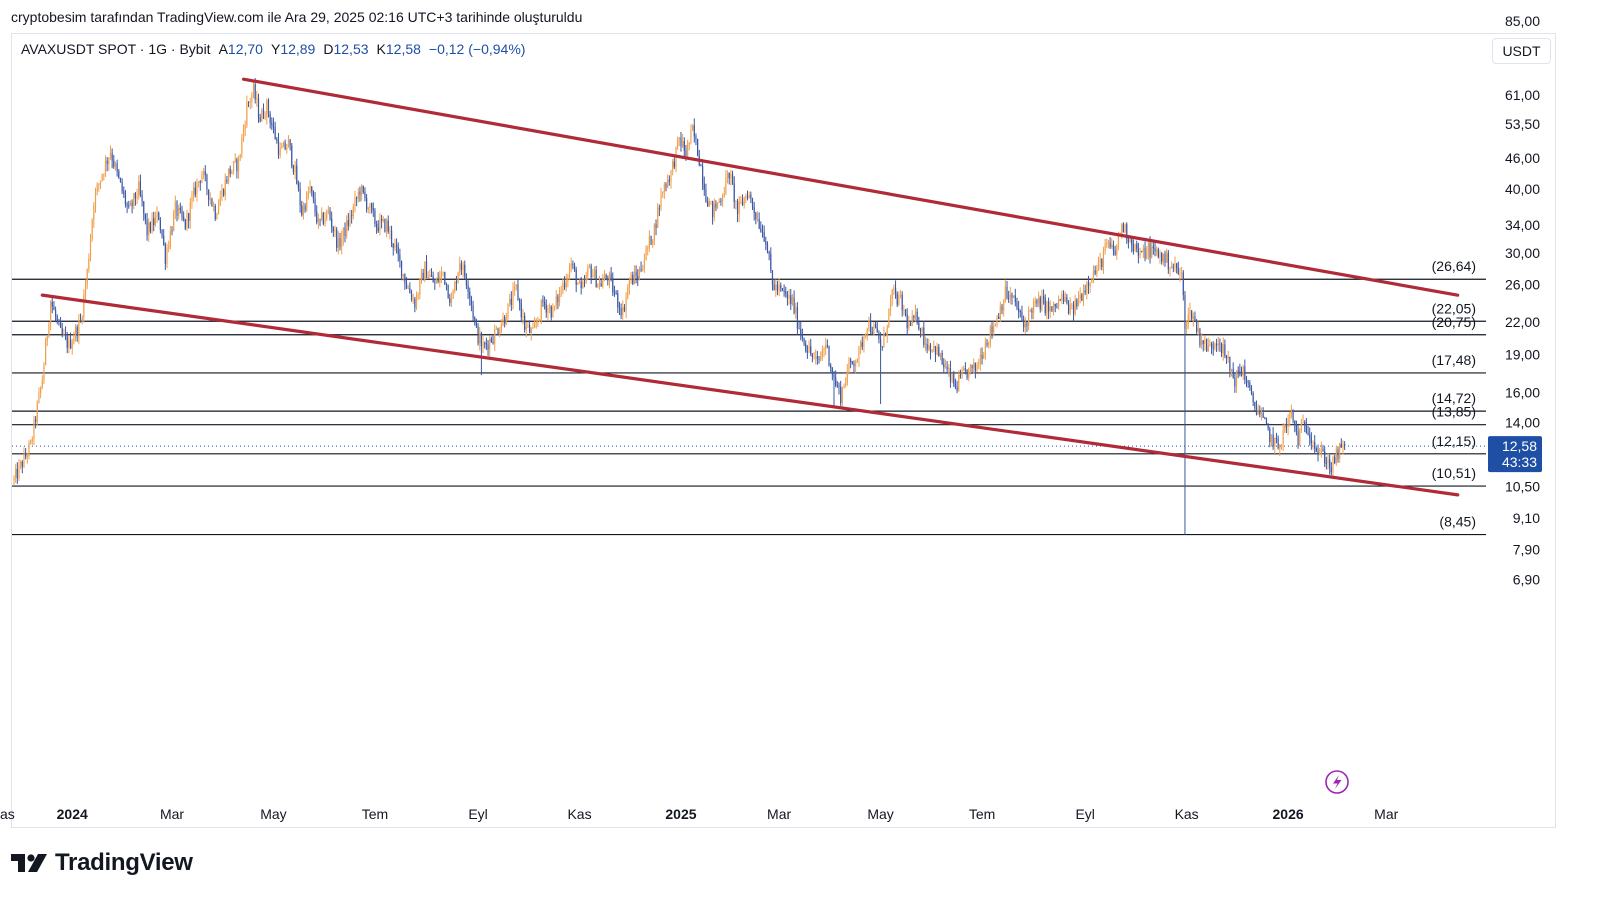 This screenshot has width=1600, height=916. What do you see at coordinates (1337, 782) in the screenshot?
I see `lightning-event-icon` at bounding box center [1337, 782].